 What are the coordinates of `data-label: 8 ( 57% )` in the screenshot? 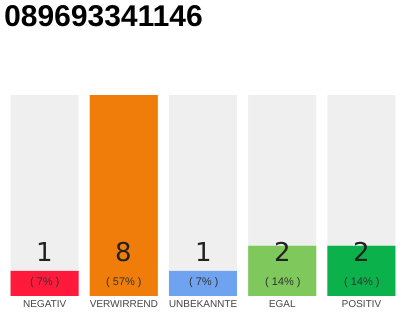 It's located at (124, 263).